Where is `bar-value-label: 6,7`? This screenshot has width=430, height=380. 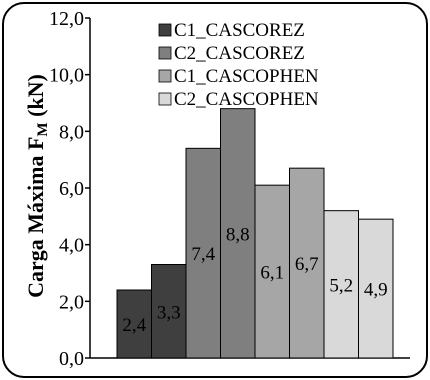 bar-value-label: 6,7 is located at coordinates (307, 264).